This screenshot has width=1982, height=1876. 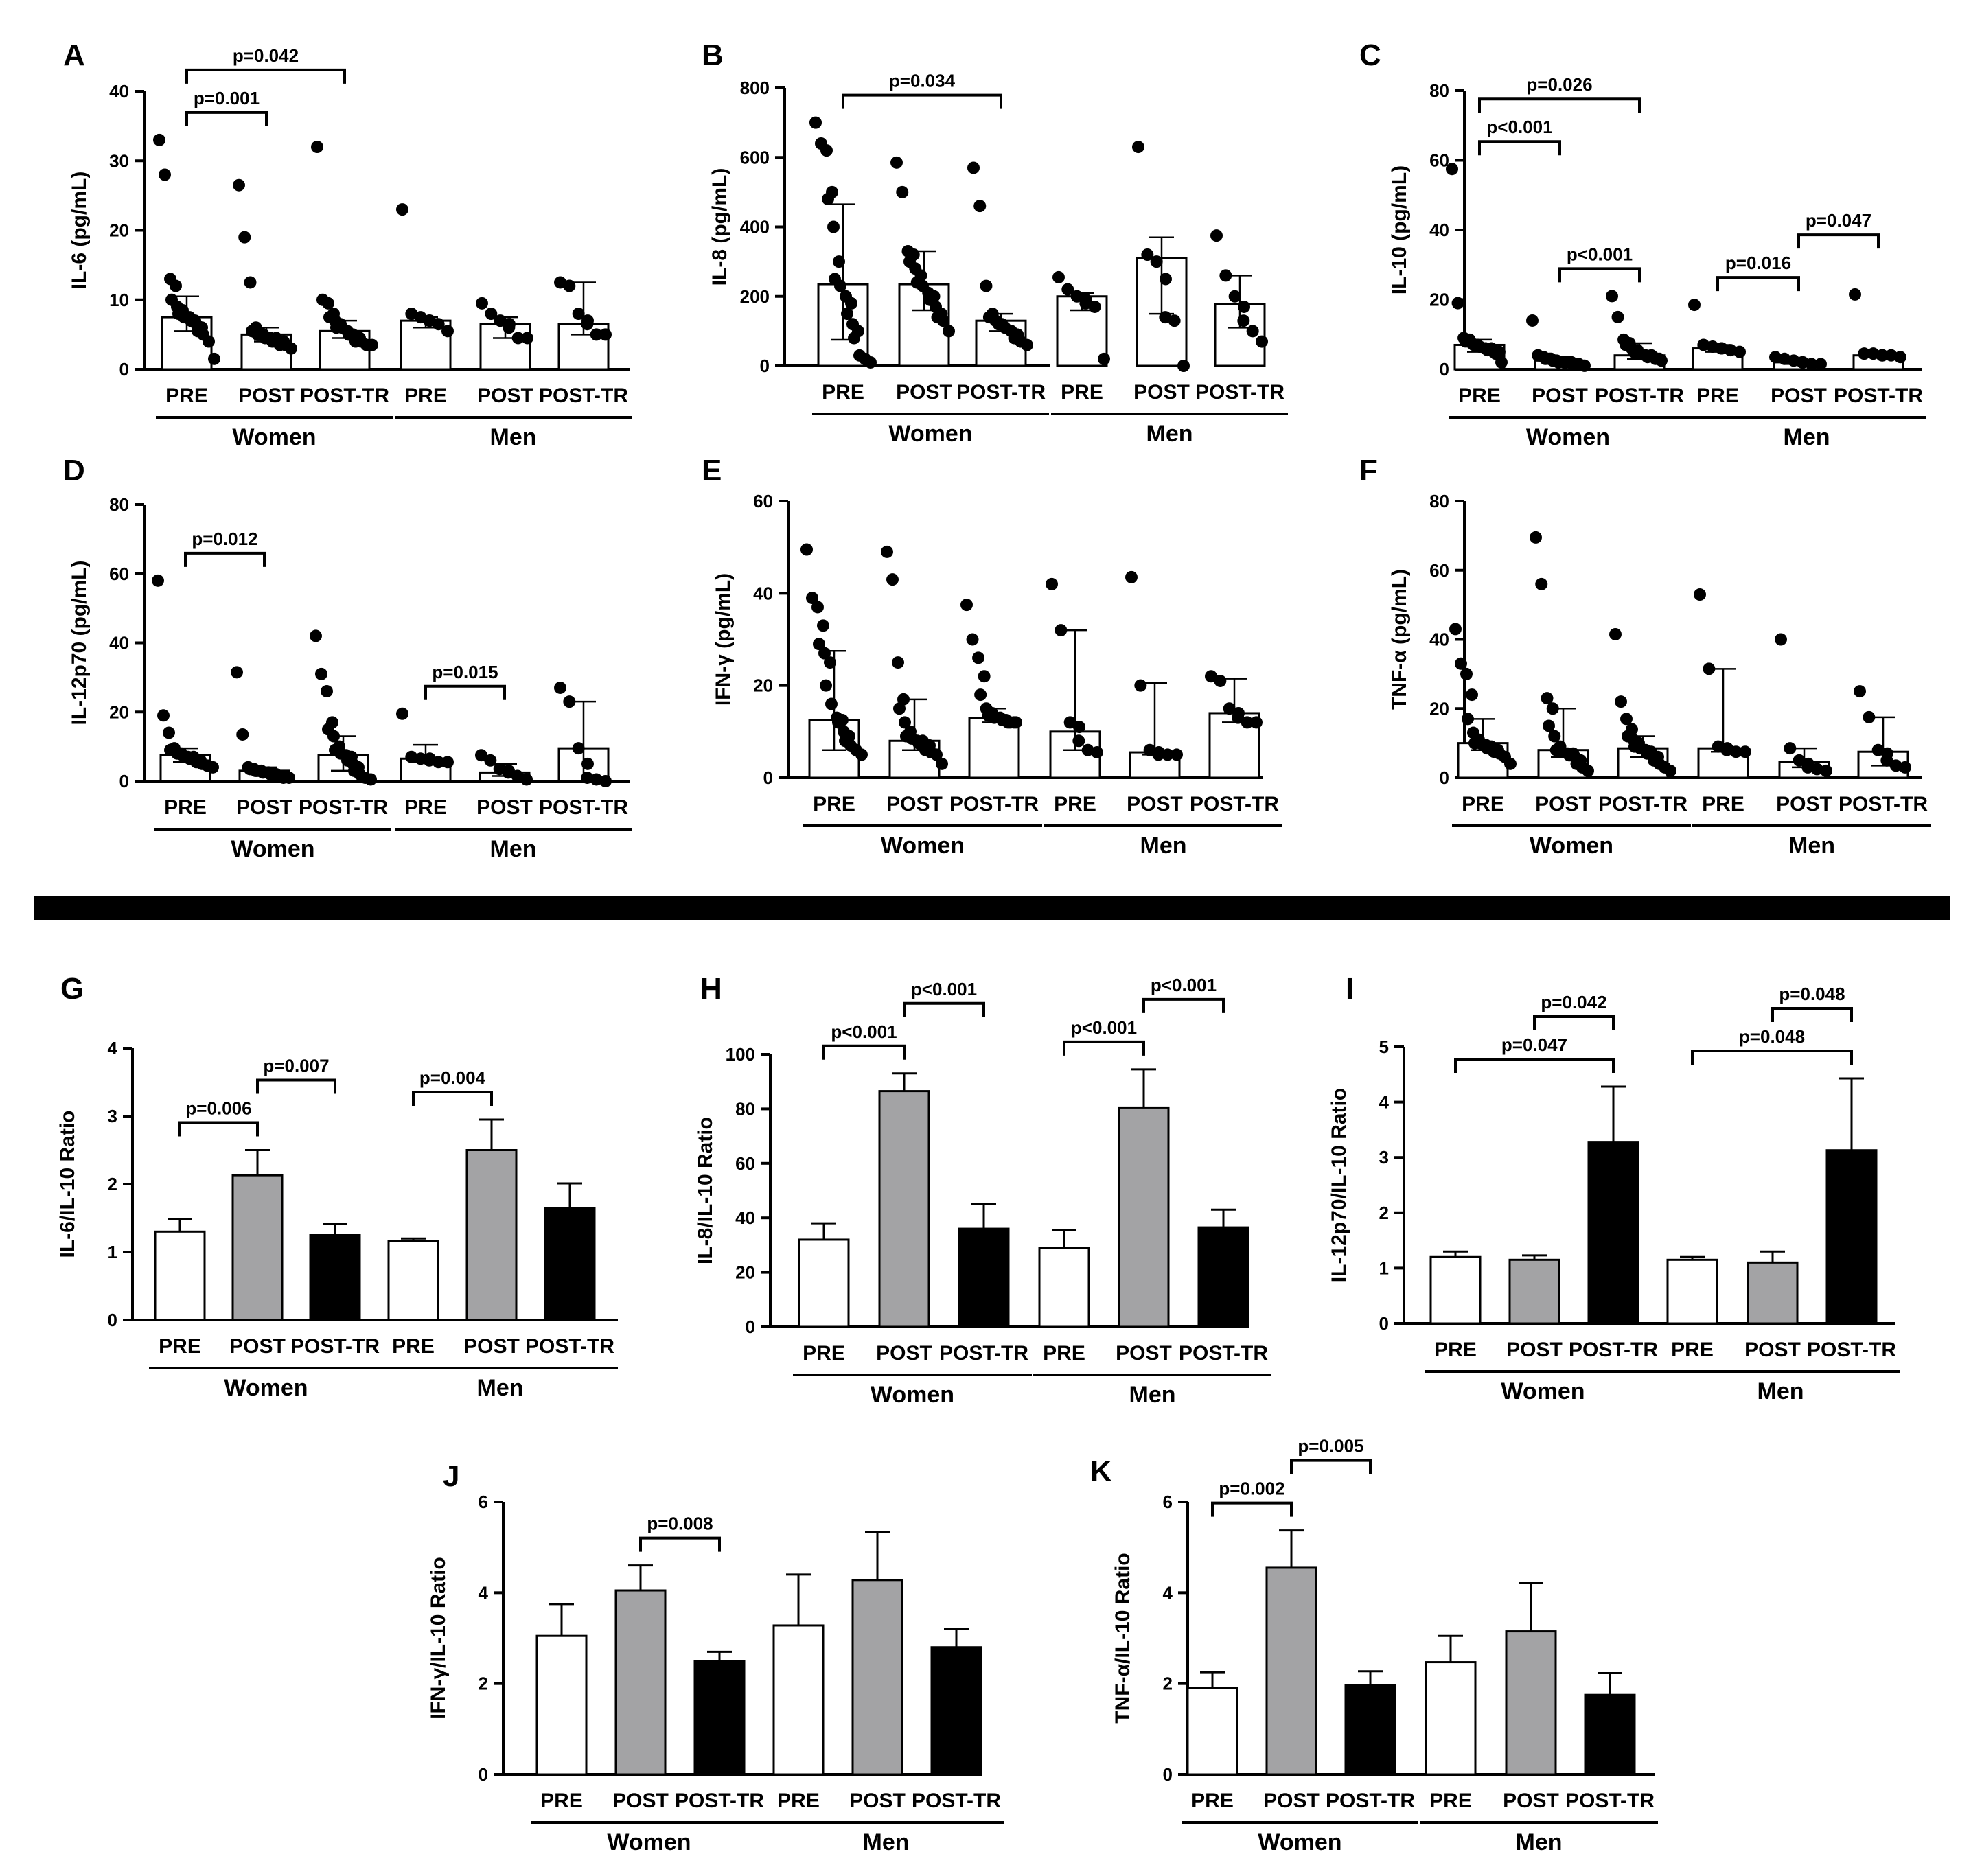 What do you see at coordinates (705, 1190) in the screenshot?
I see `y-axis-label: IL-8/IL-10 Ratio` at bounding box center [705, 1190].